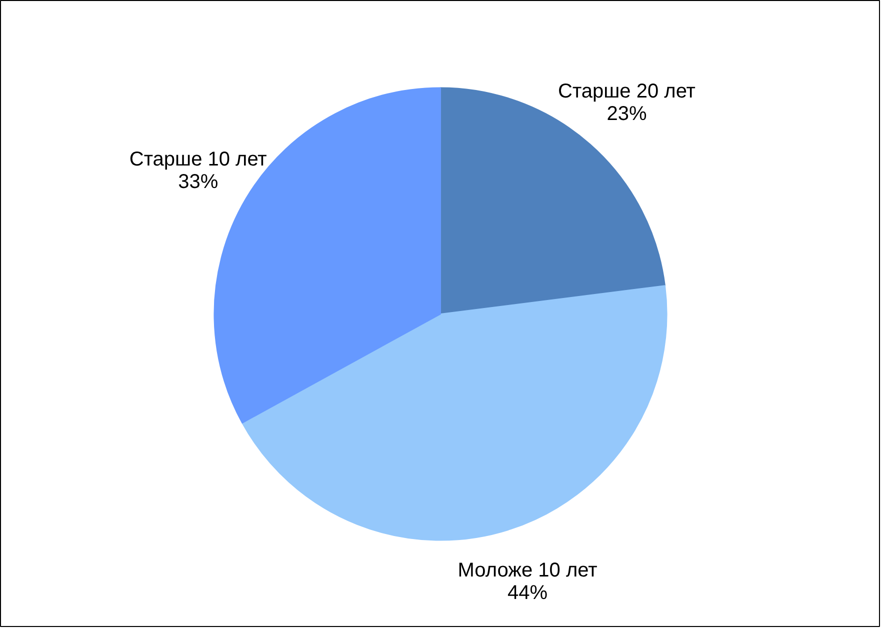 This screenshot has height=629, width=882. I want to click on slice-label: Старше 20 лет, so click(627, 91).